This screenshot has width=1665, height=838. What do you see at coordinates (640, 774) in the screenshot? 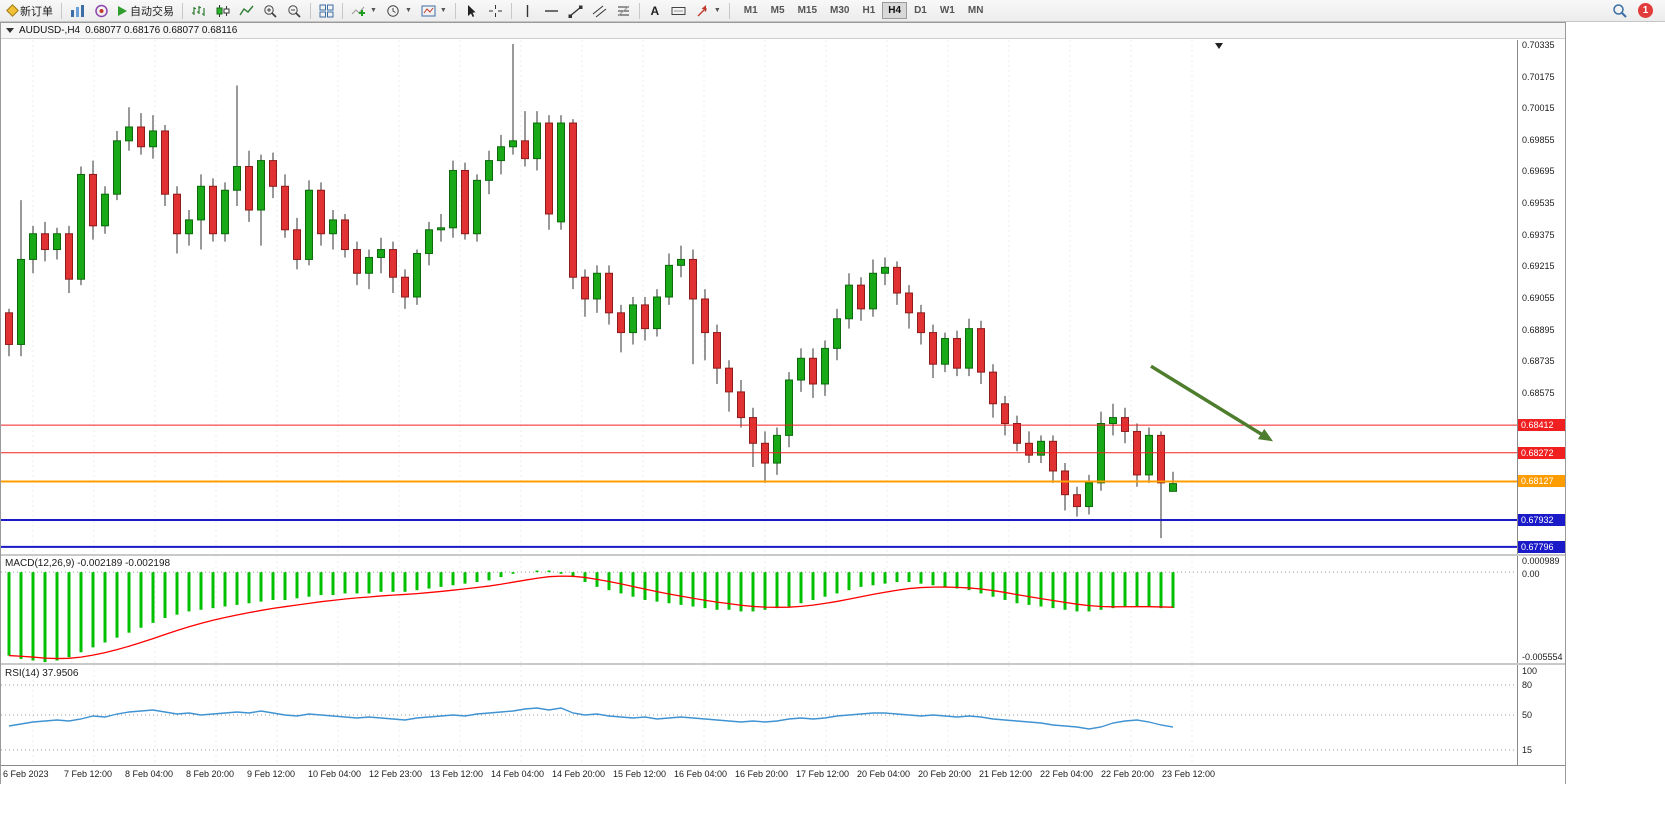
I see `date-label: 15 Feb 12:00` at bounding box center [640, 774].